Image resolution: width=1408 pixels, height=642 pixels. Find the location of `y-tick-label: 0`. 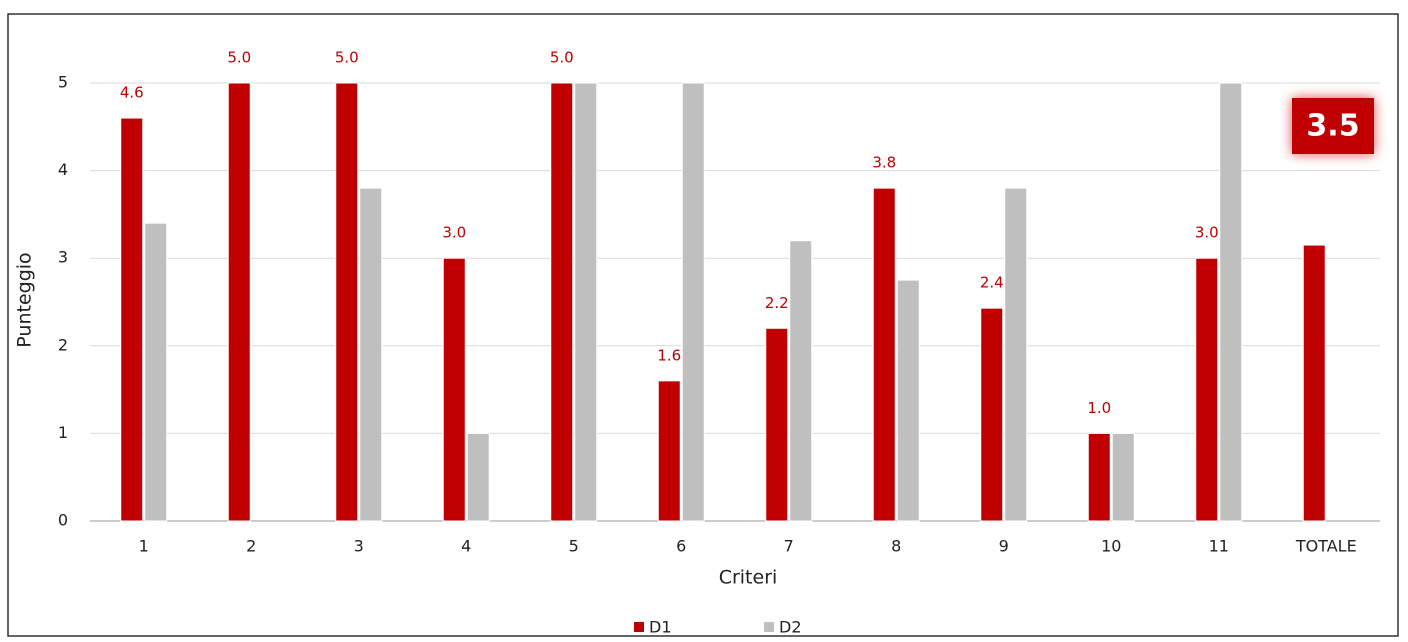

y-tick-label: 0 is located at coordinates (63, 520).